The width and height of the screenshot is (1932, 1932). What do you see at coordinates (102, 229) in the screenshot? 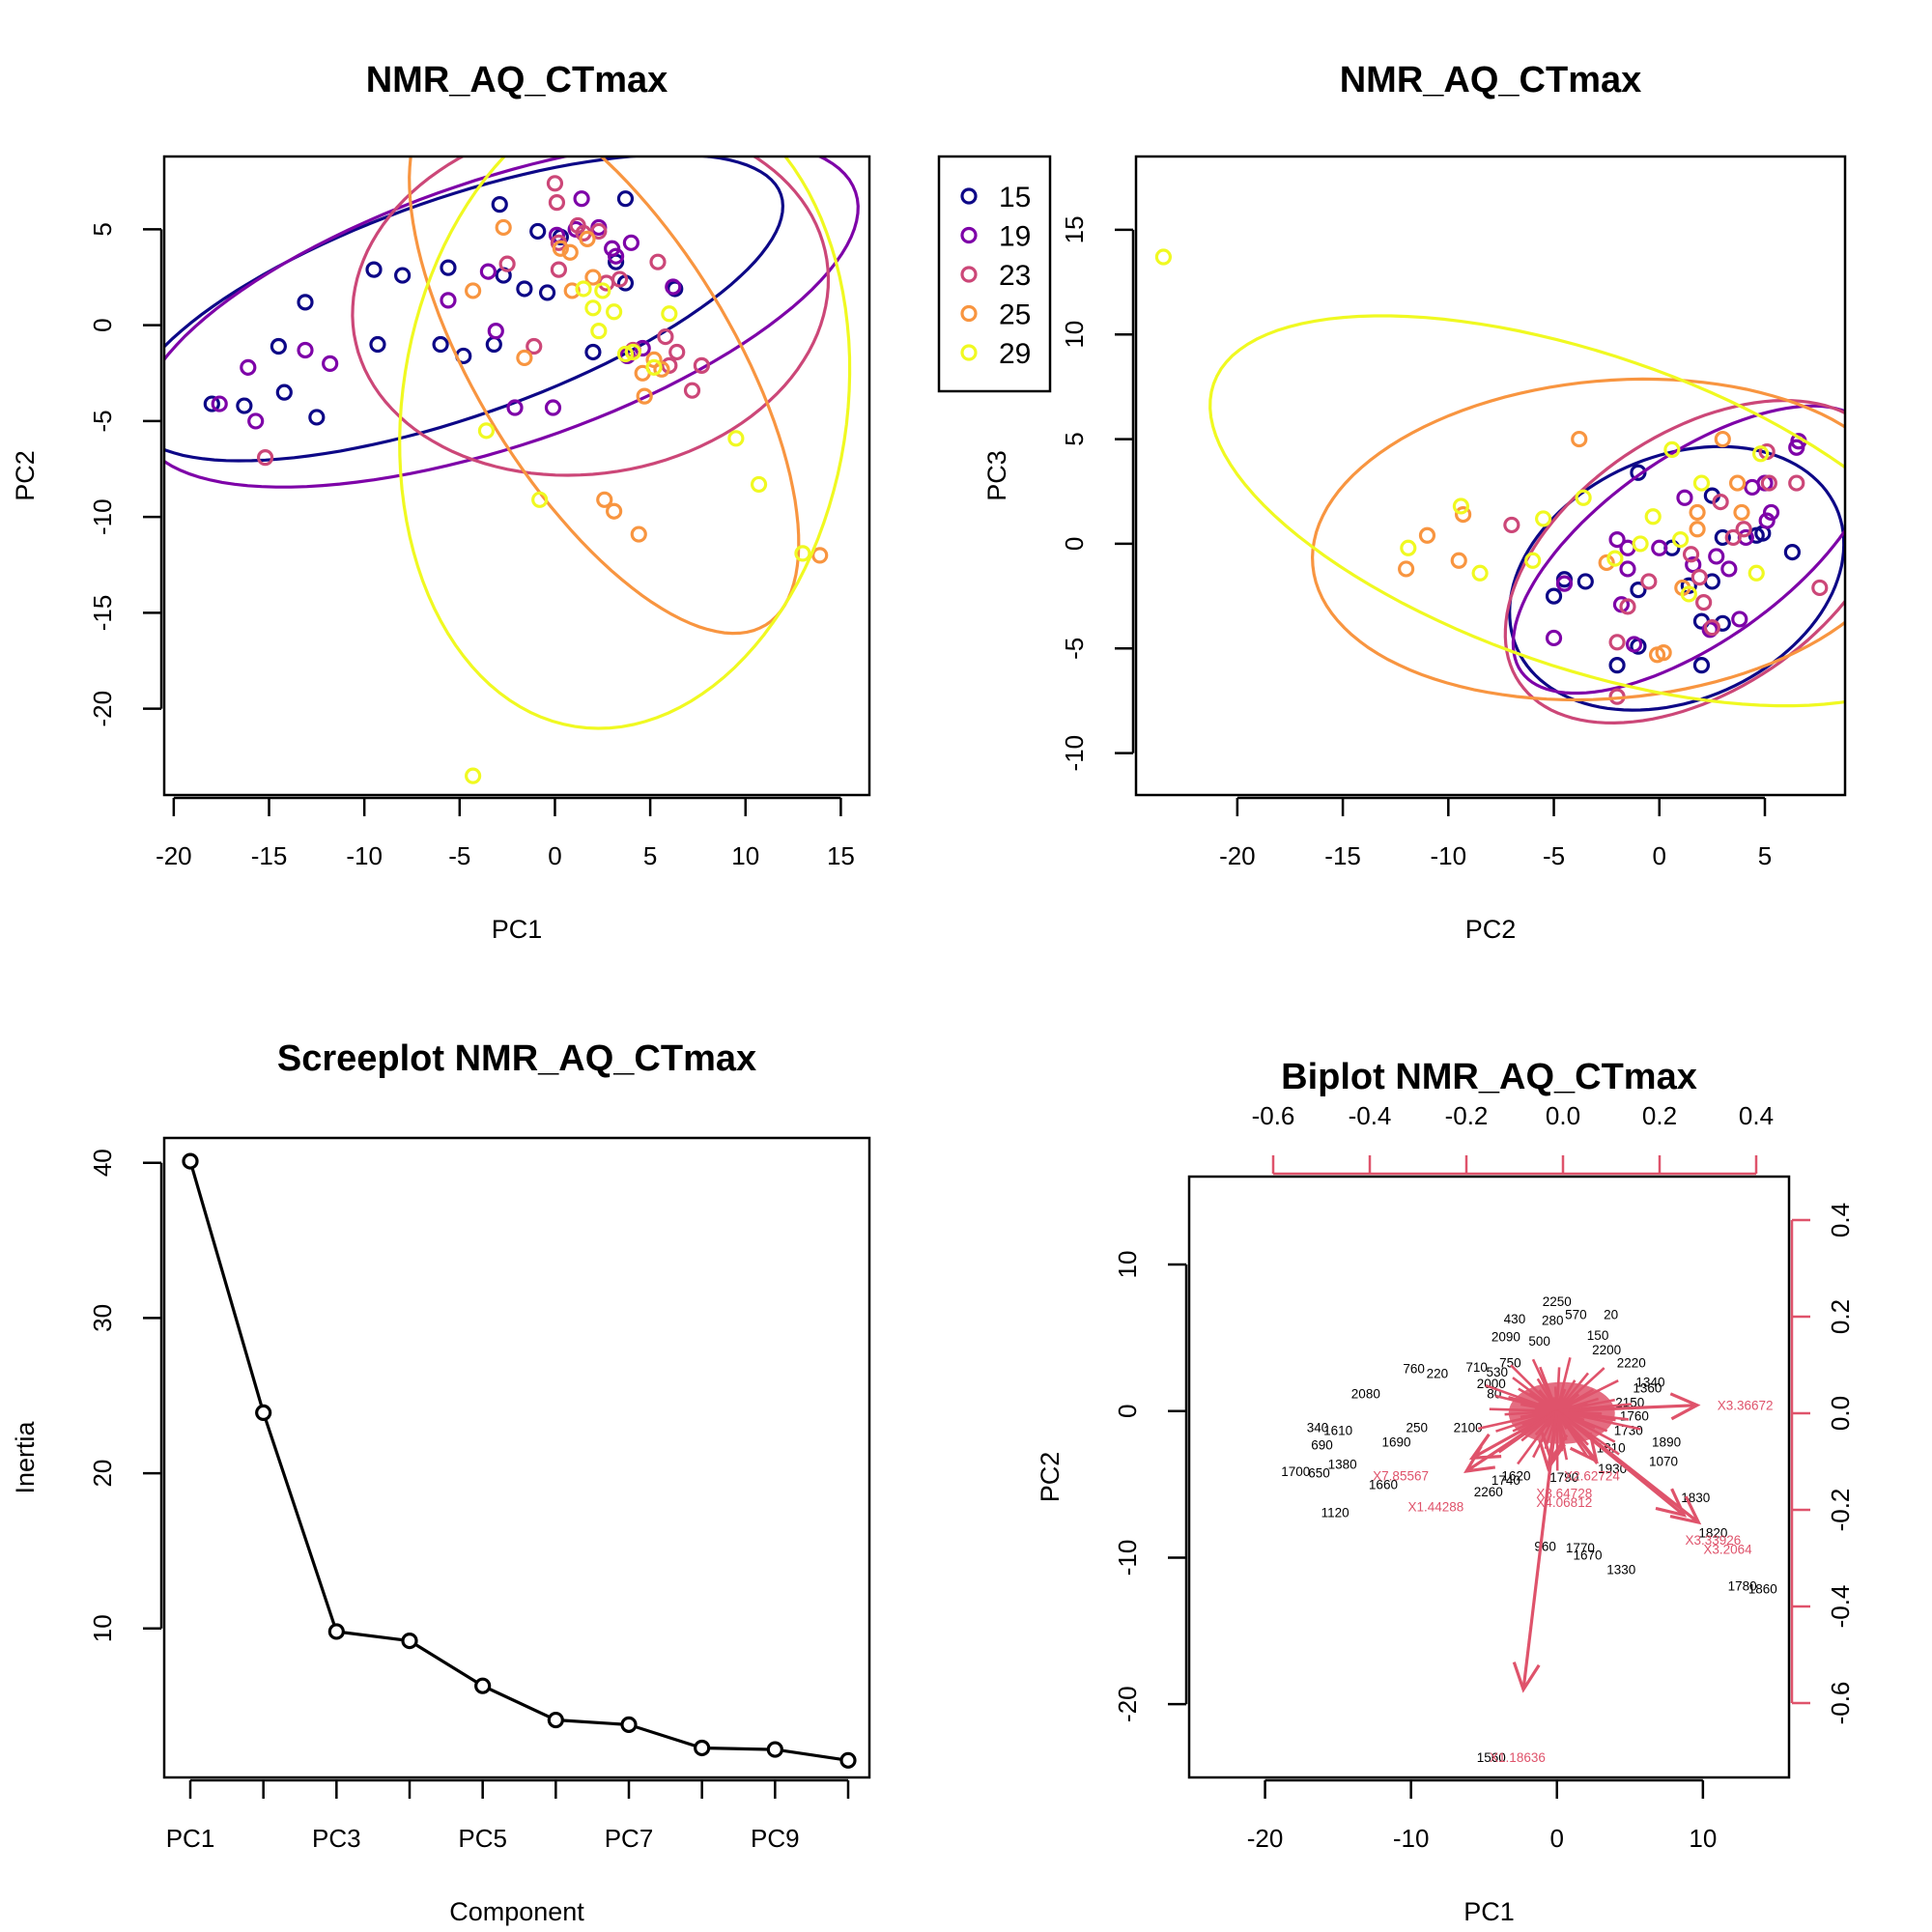
I see `y-tick-label: 5` at bounding box center [102, 229].